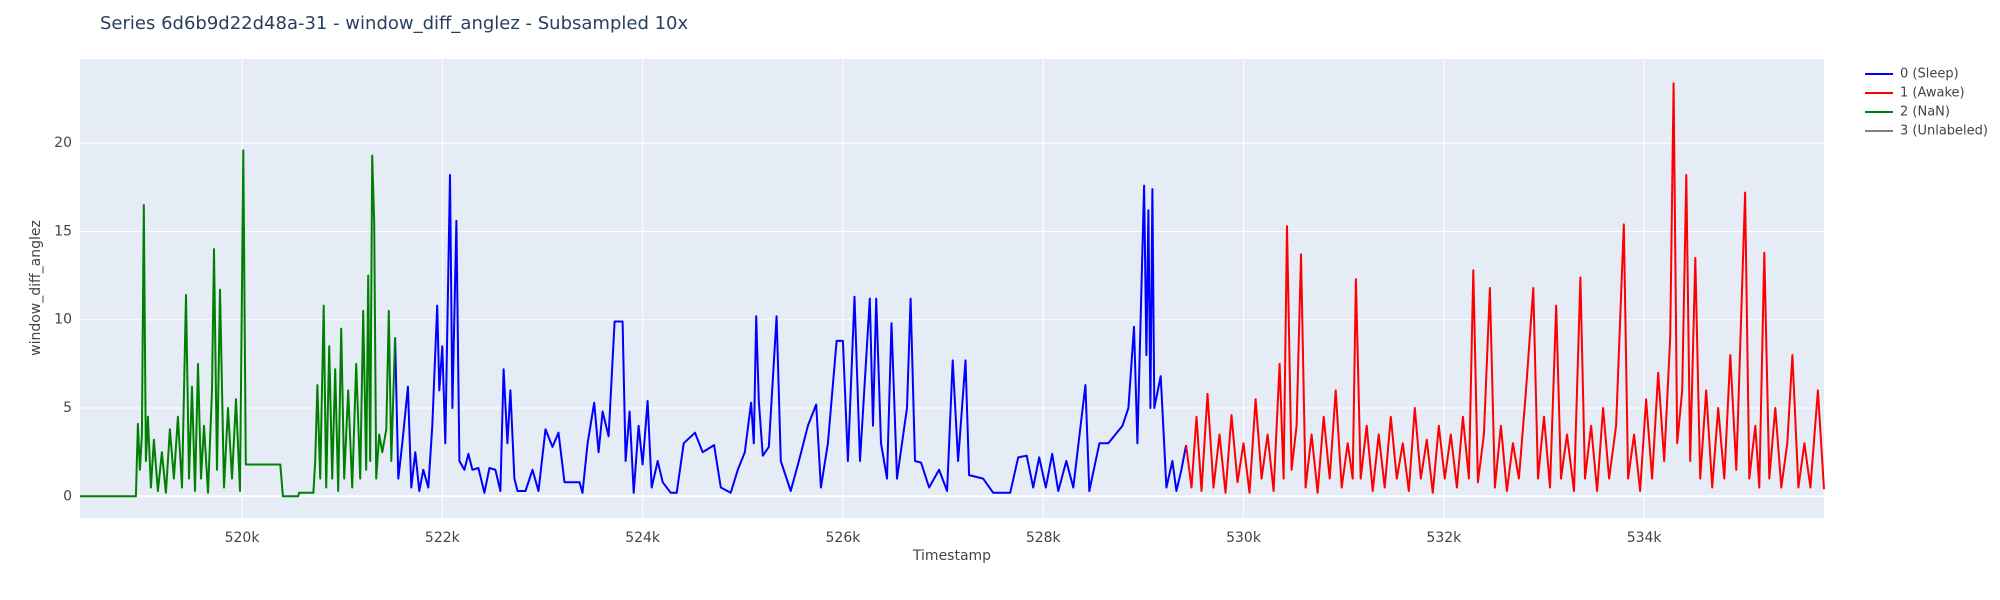  I want to click on x-tick-label: 520k, so click(243, 538).